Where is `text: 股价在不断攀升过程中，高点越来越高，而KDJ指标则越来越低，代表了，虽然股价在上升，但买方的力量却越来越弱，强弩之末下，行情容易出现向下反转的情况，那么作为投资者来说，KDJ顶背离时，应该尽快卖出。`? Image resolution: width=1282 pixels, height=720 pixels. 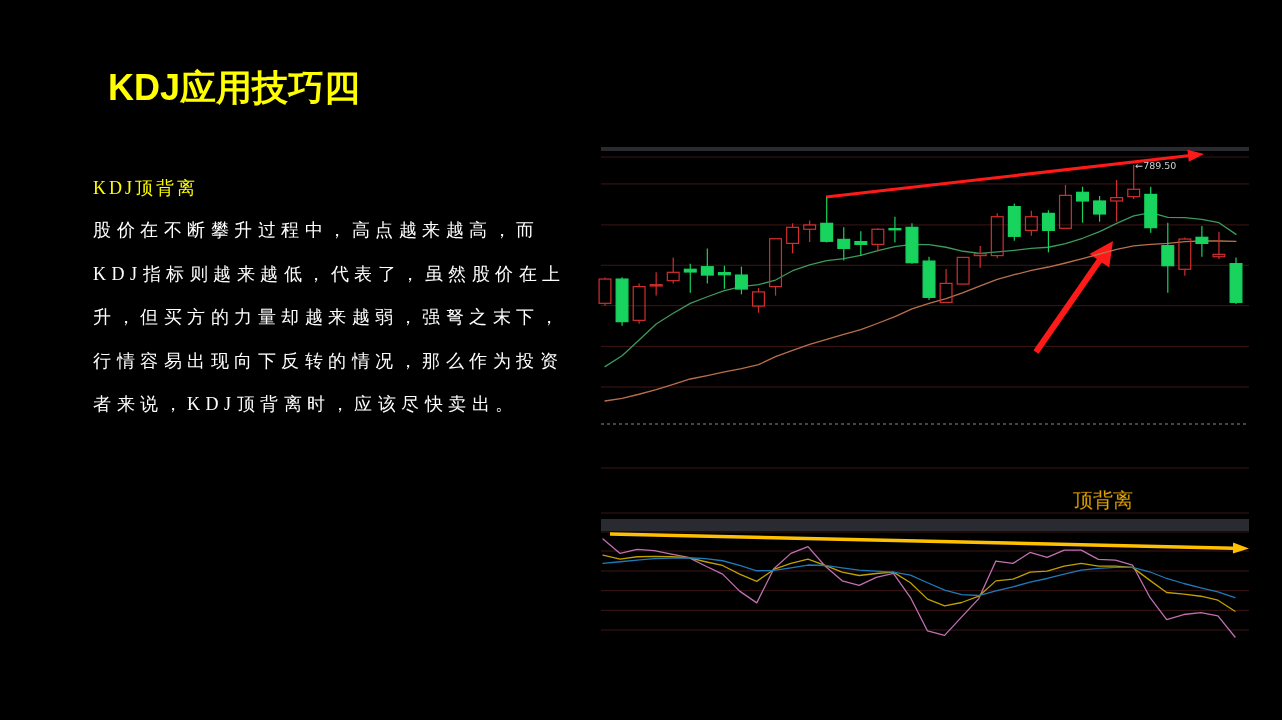
text: 股价在不断攀升过程中，高点越来越高，而KDJ指标则越来越低，代表了，虽然股价在上升，但买方的力量却越来越弱，强弩之末下，行情容易出现向下反转的情况，那么作为投资者来说，KDJ顶背离时，应该尽快卖出。 is located at coordinates (329, 317).